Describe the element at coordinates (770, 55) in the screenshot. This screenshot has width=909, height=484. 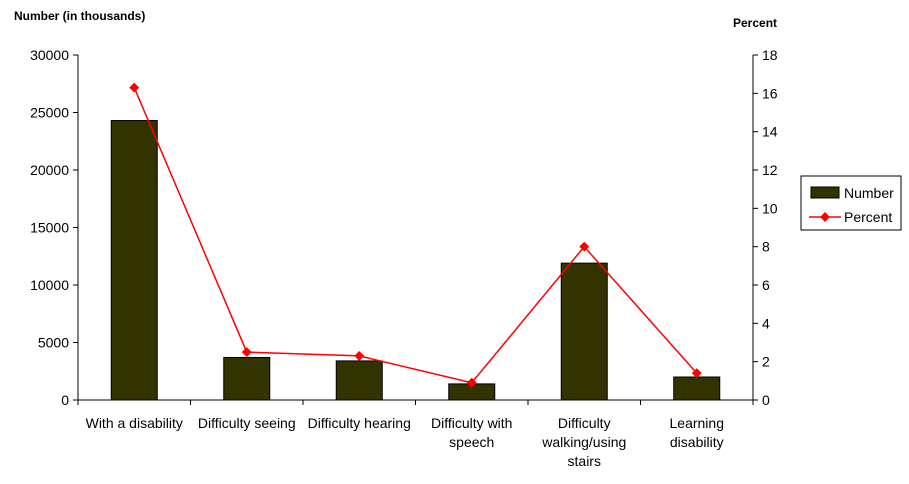
I see `right-tick-label: 18` at that location.